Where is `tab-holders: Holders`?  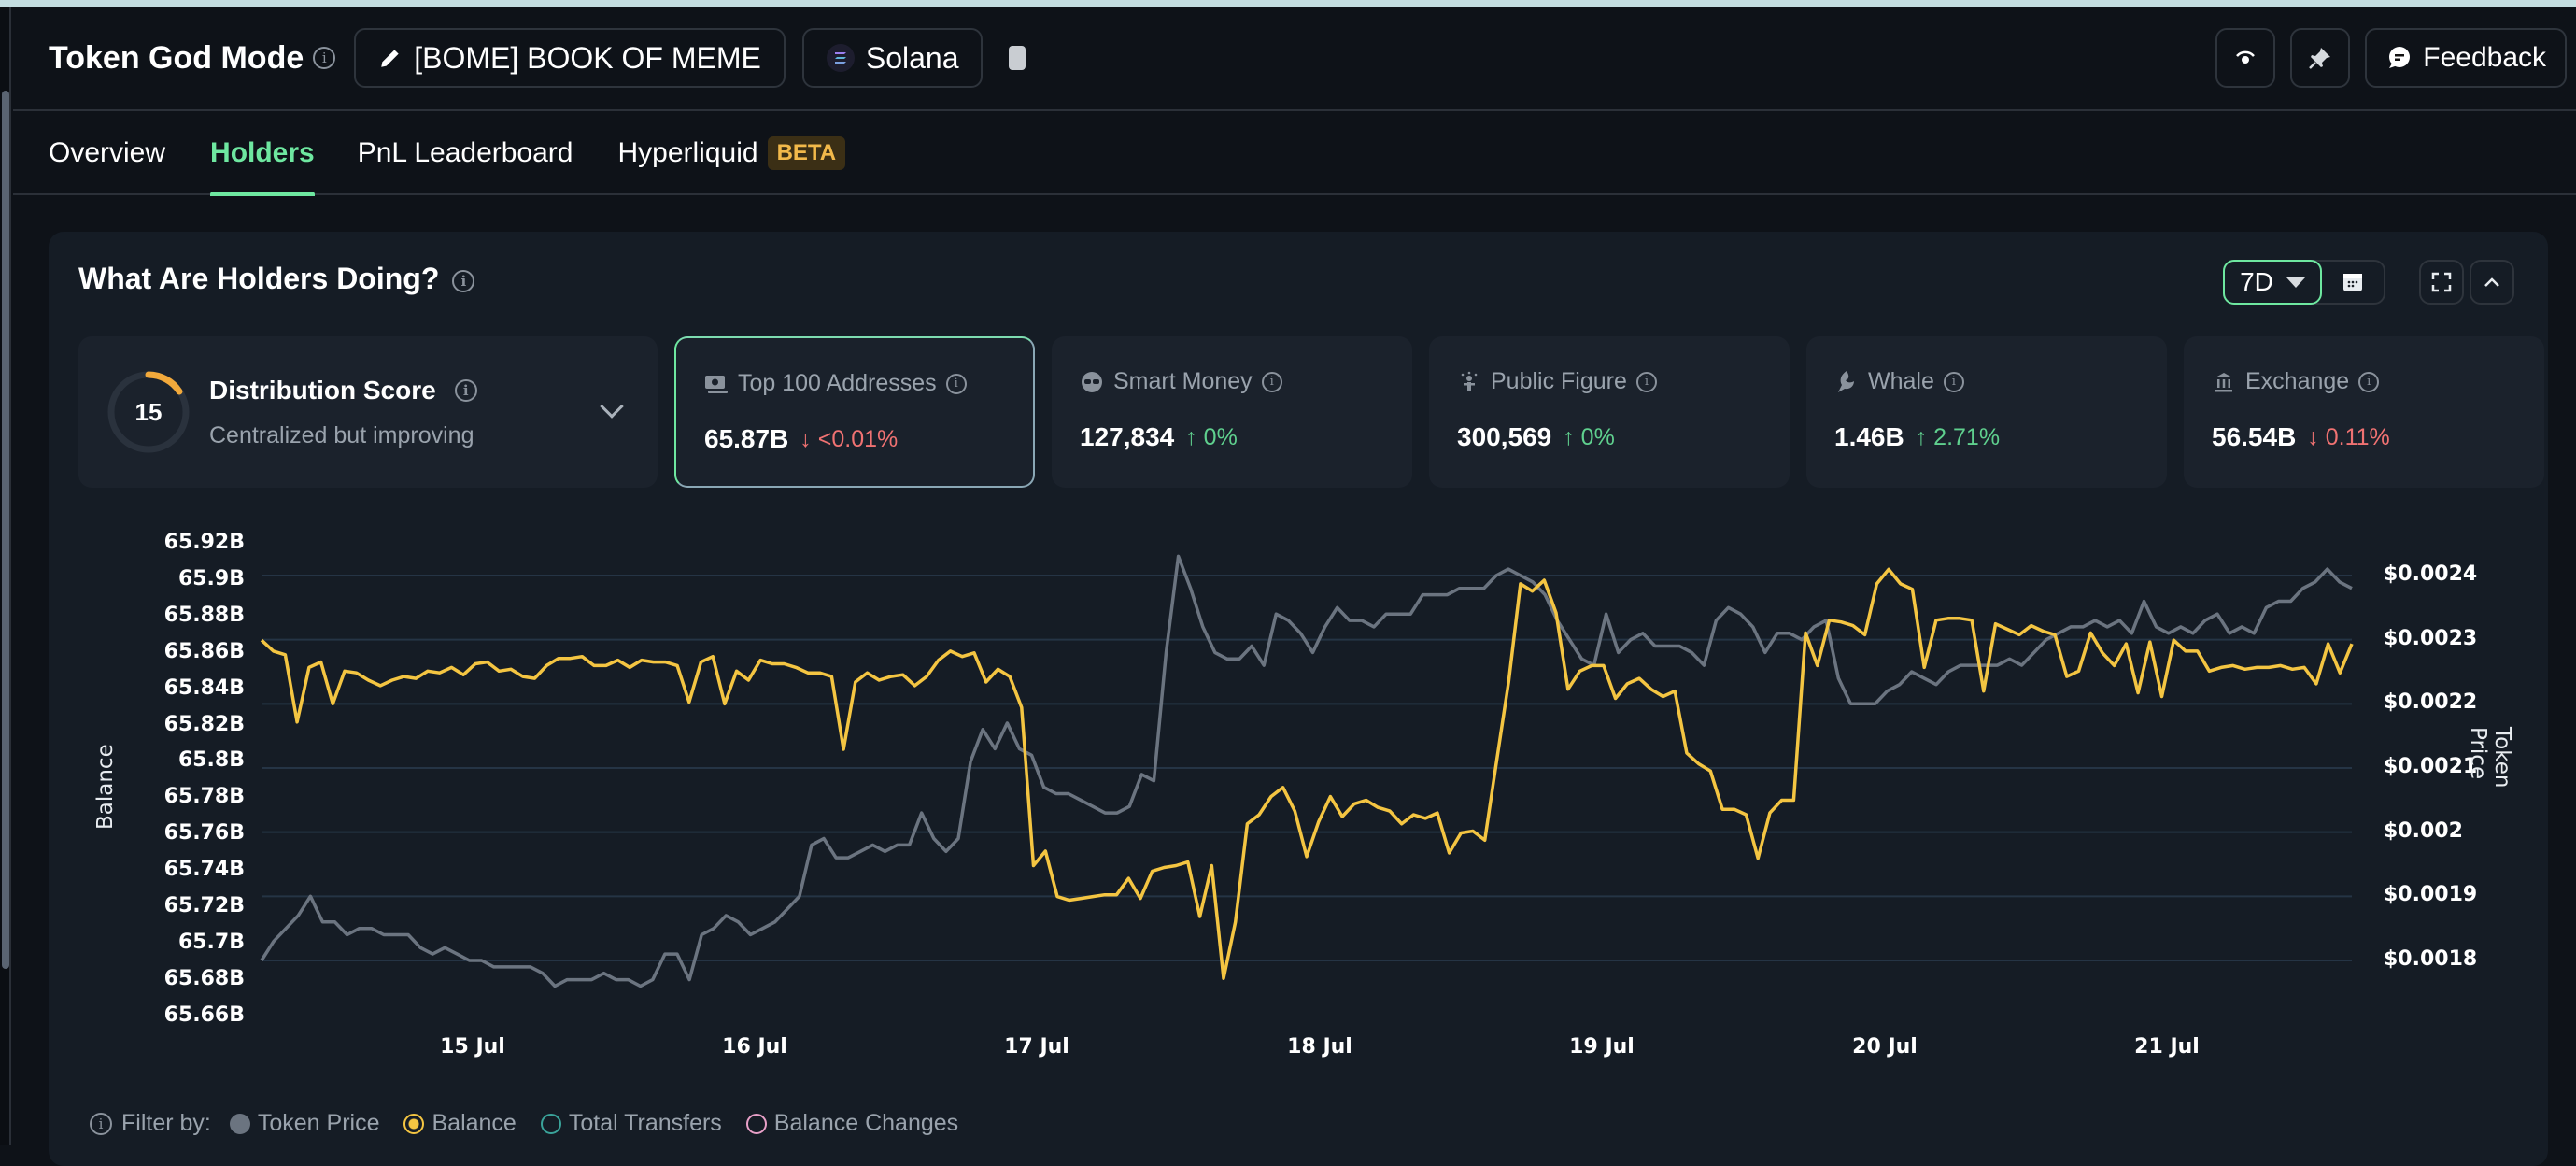
tab-holders: Holders is located at coordinates (262, 154).